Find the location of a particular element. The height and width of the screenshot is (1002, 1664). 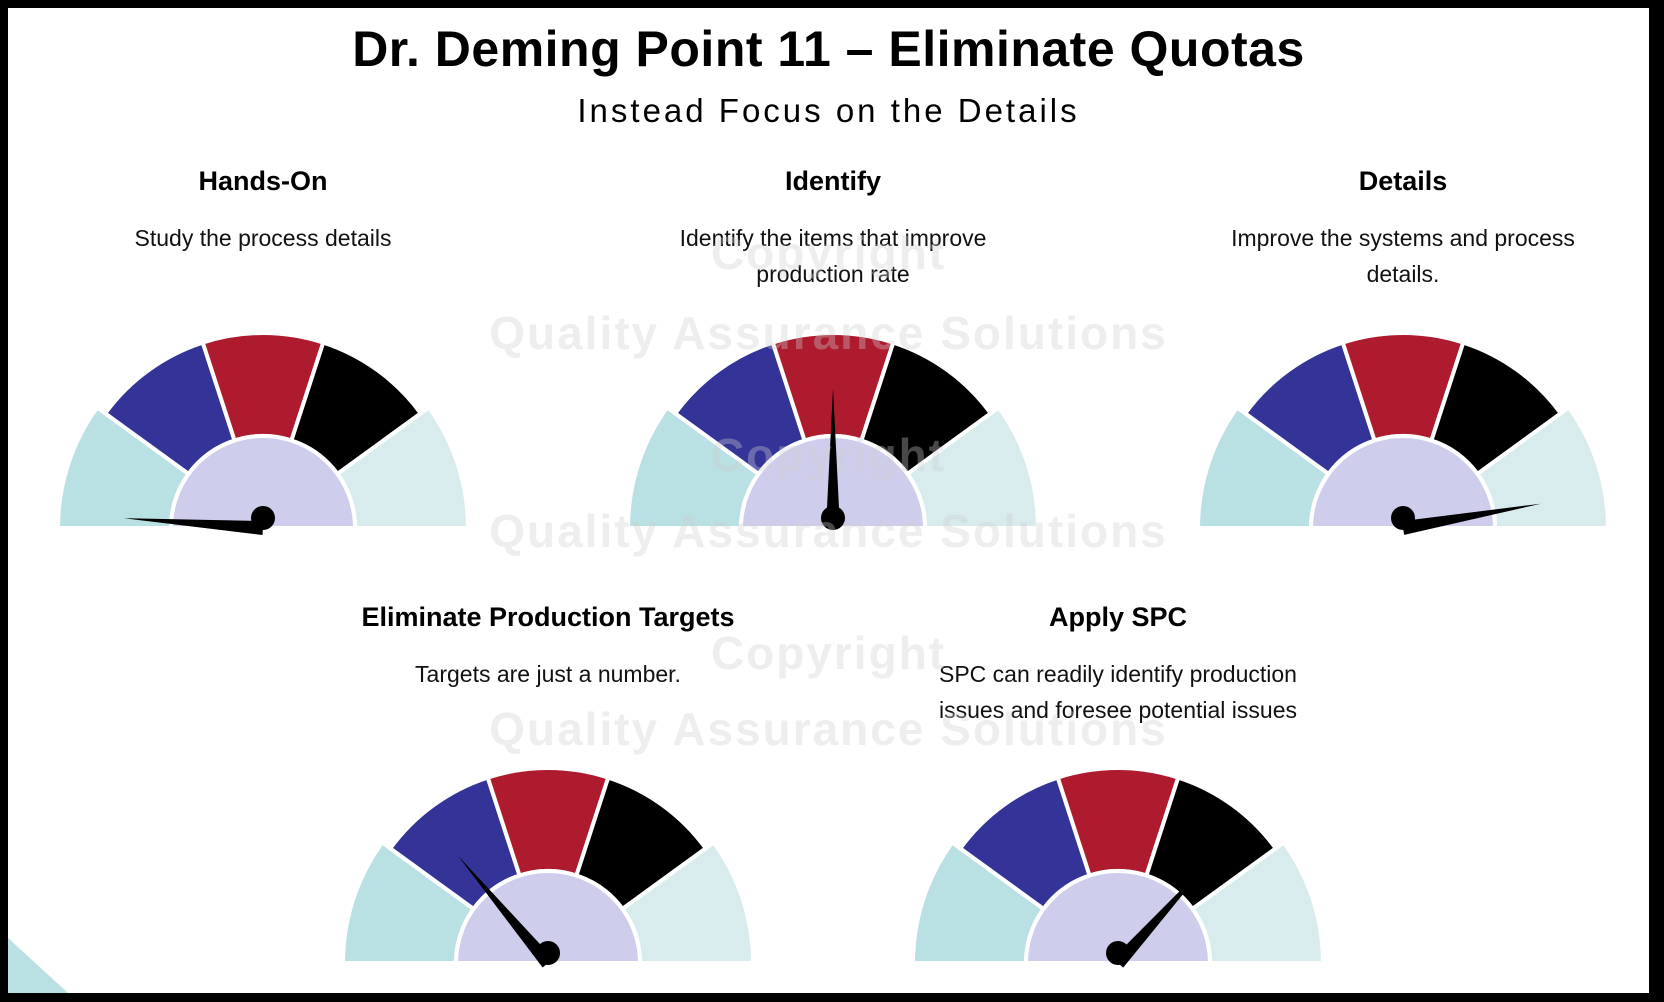

gauge-meter-hands-on is located at coordinates (263, 433).